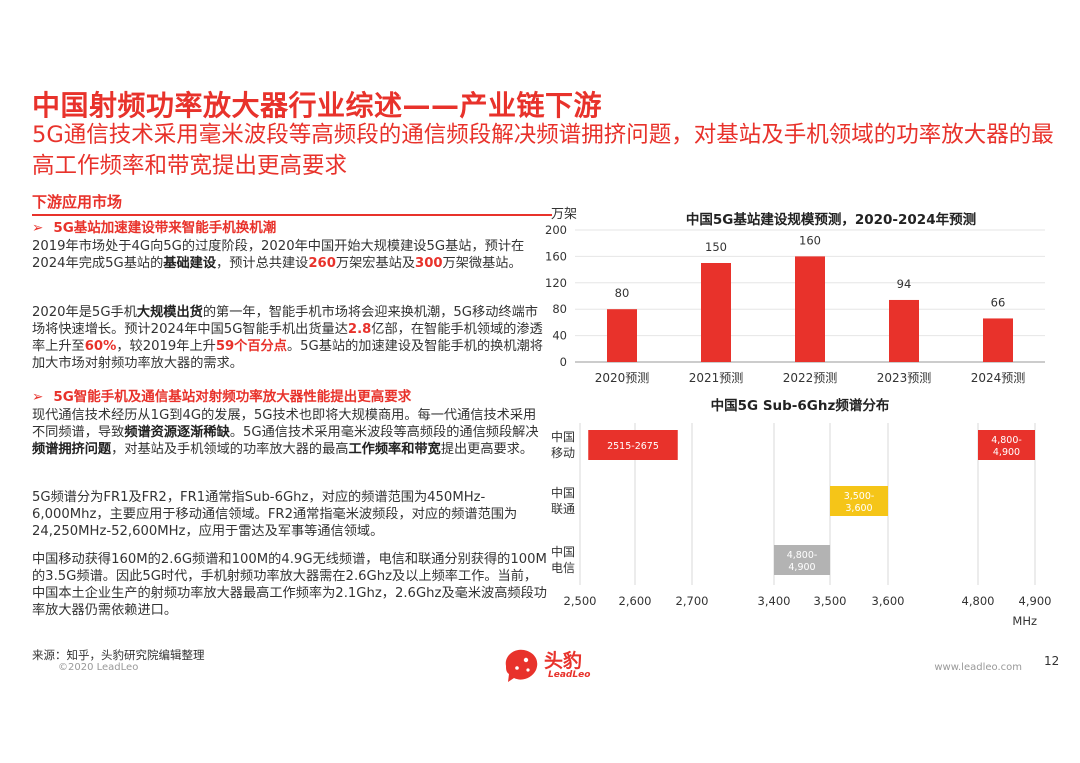 Image resolution: width=1080 pixels, height=763 pixels. Describe the element at coordinates (287, 355) in the screenshot. I see `paragraph-text: 。5G基站的加速建设及智能手机的换机潮将加大市场对射频功率放大器的需求。` at that location.